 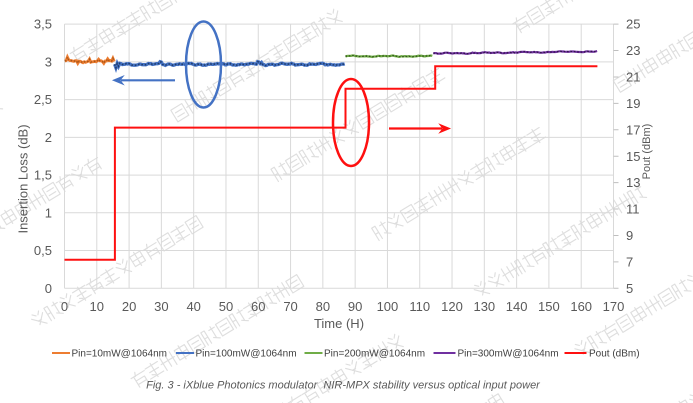 What do you see at coordinates (614, 306) in the screenshot?
I see `svg-text: 170` at bounding box center [614, 306].